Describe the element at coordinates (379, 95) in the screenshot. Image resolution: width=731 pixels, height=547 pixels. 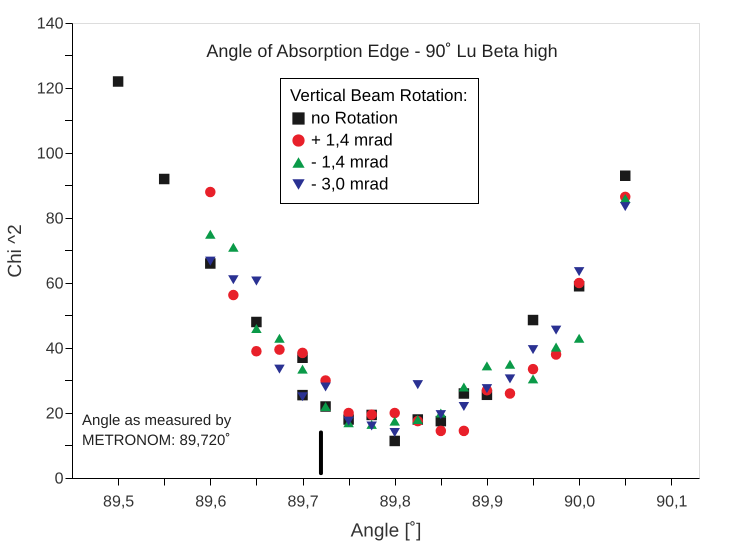
I see `legend-title: Vertical Beam Rotation:` at that location.